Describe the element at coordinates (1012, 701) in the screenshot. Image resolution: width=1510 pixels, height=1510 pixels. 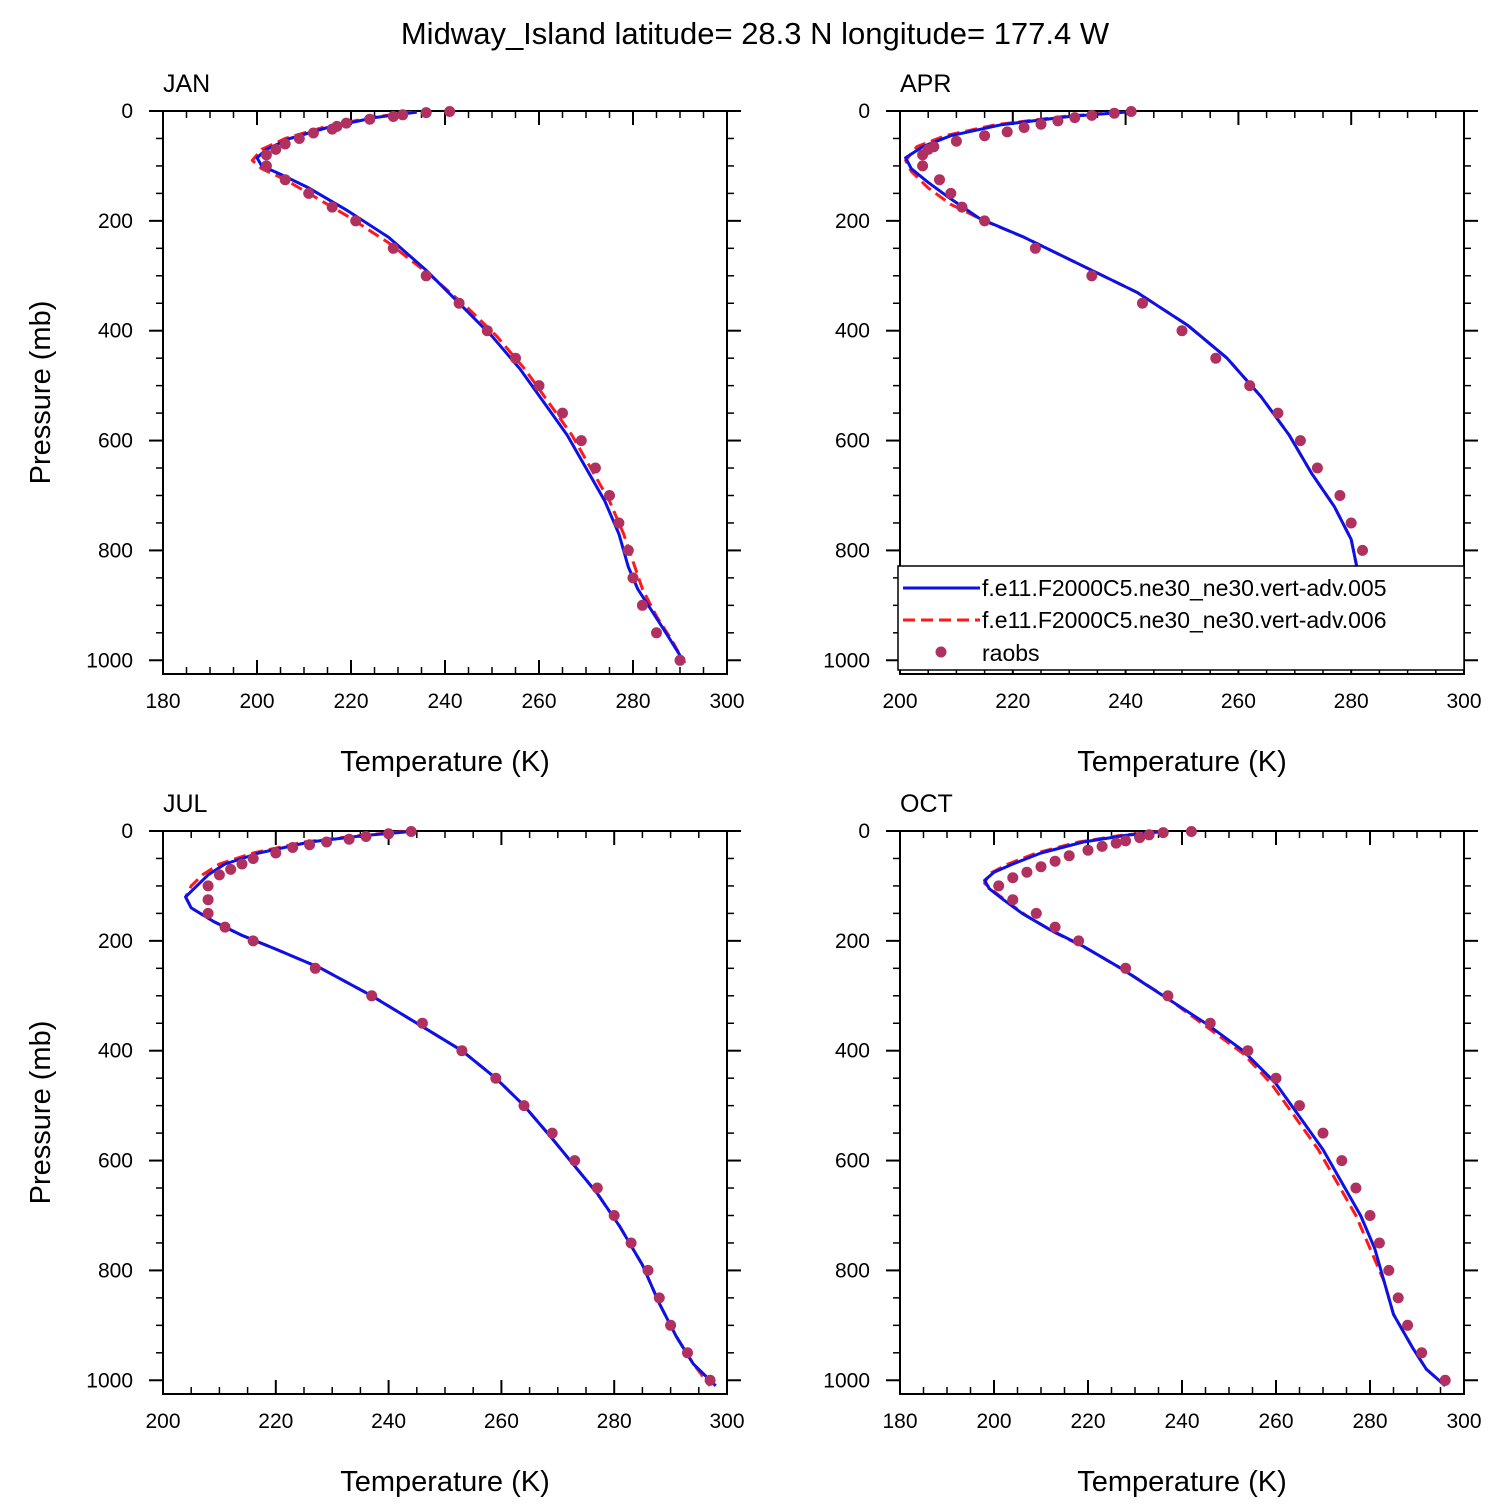
I see `x-tick-label-apr: 220` at that location.